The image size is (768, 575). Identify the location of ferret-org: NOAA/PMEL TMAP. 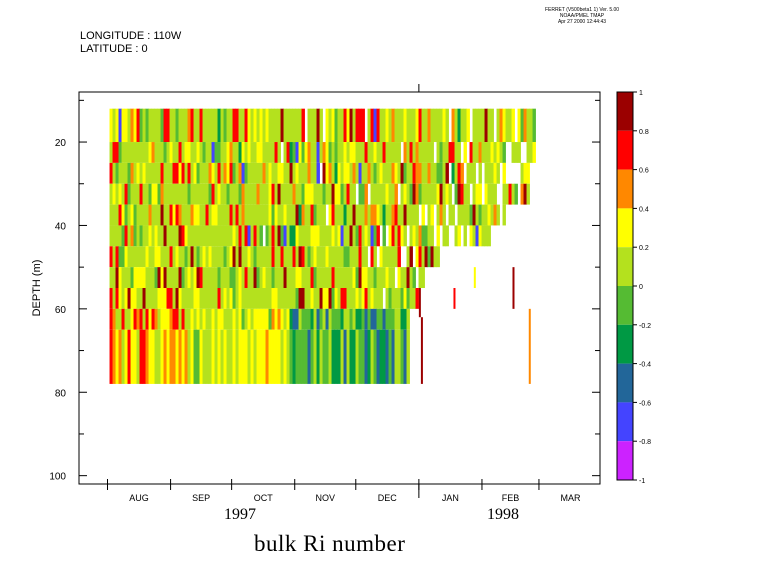
(582, 16).